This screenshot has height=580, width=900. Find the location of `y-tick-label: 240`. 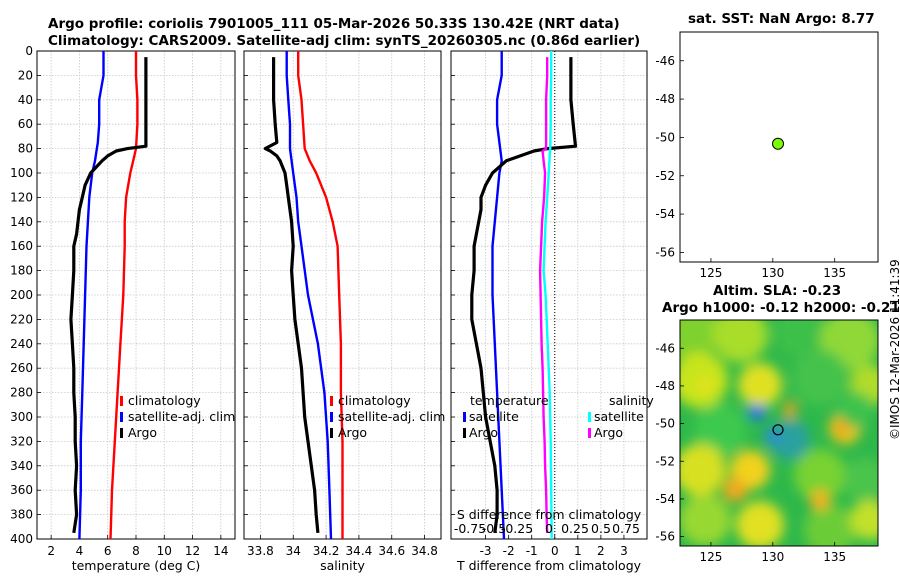

y-tick-label: 240 is located at coordinates (21, 344).